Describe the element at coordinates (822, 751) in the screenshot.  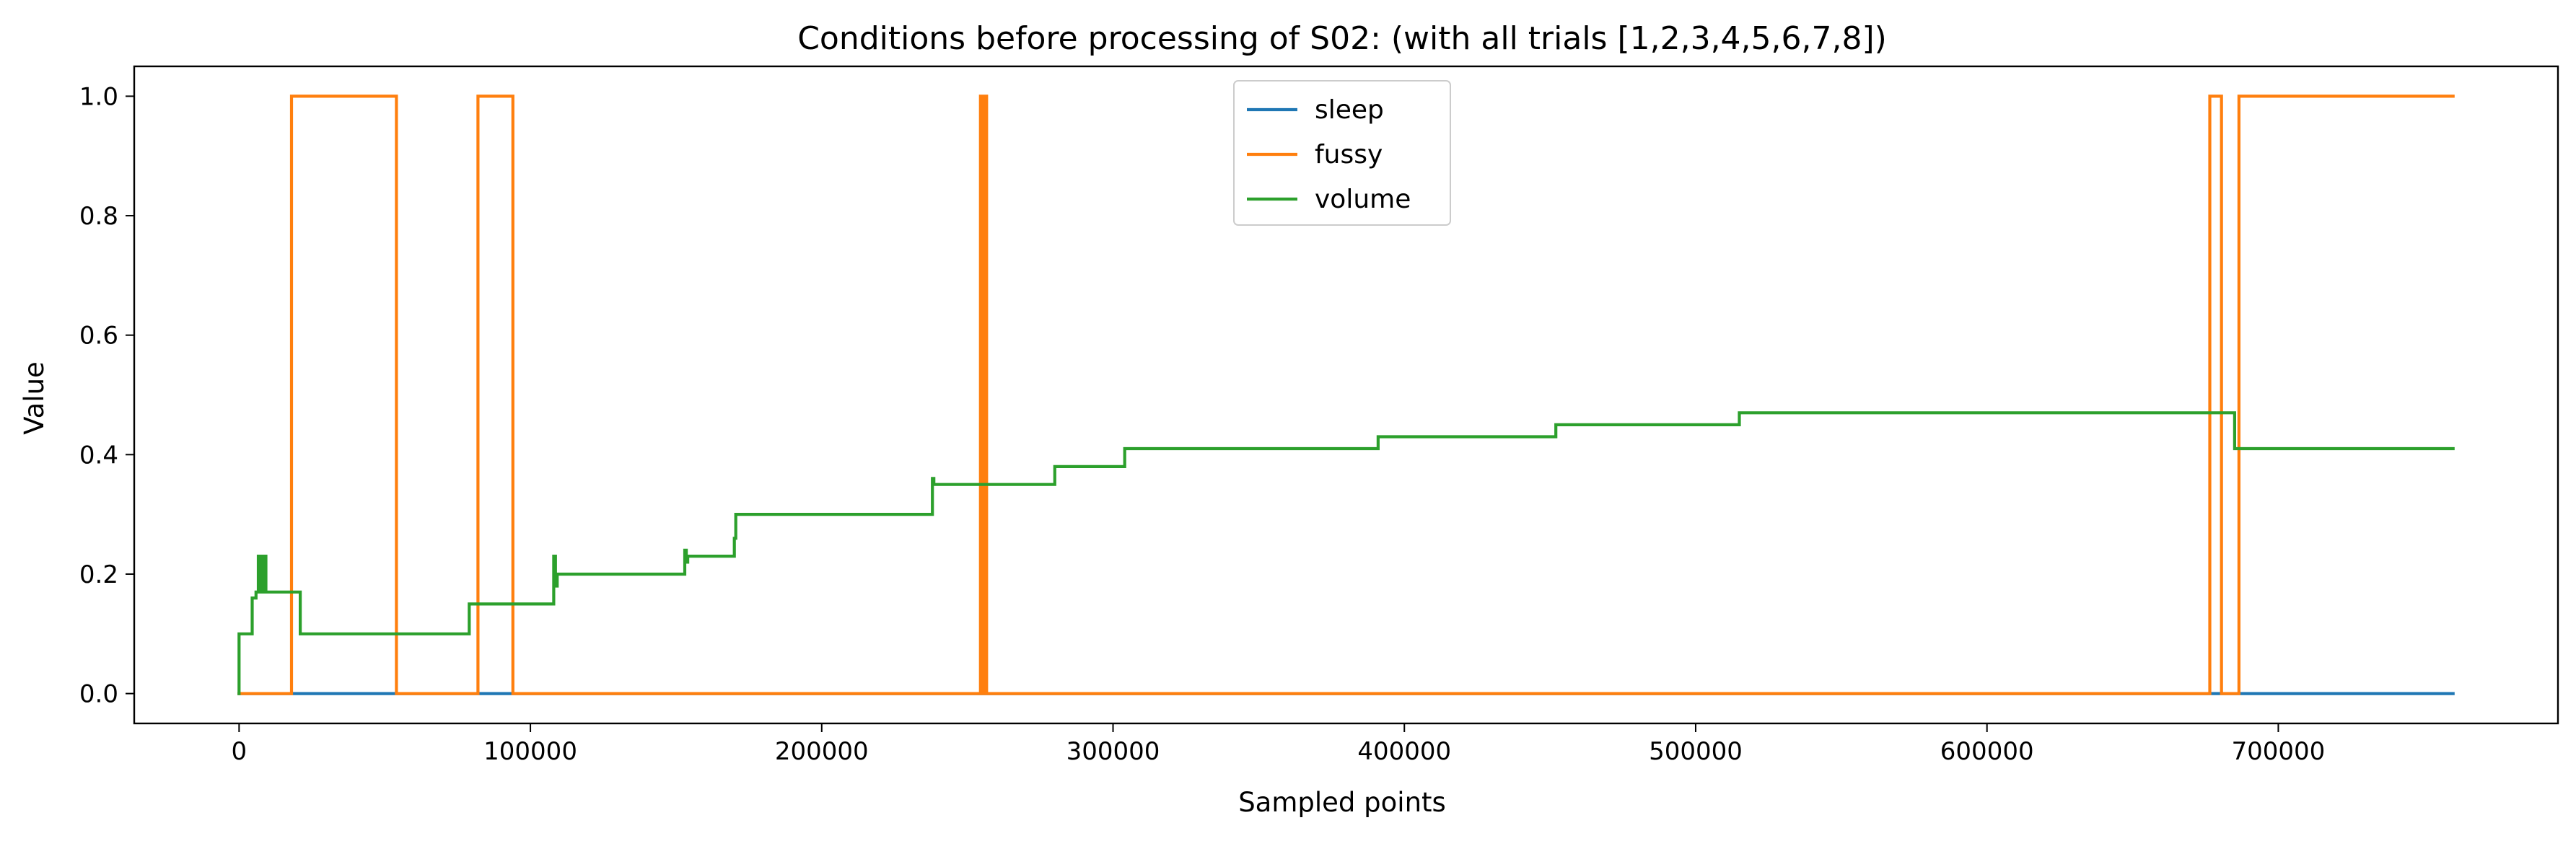
I see `x-tick-label: 200000` at that location.